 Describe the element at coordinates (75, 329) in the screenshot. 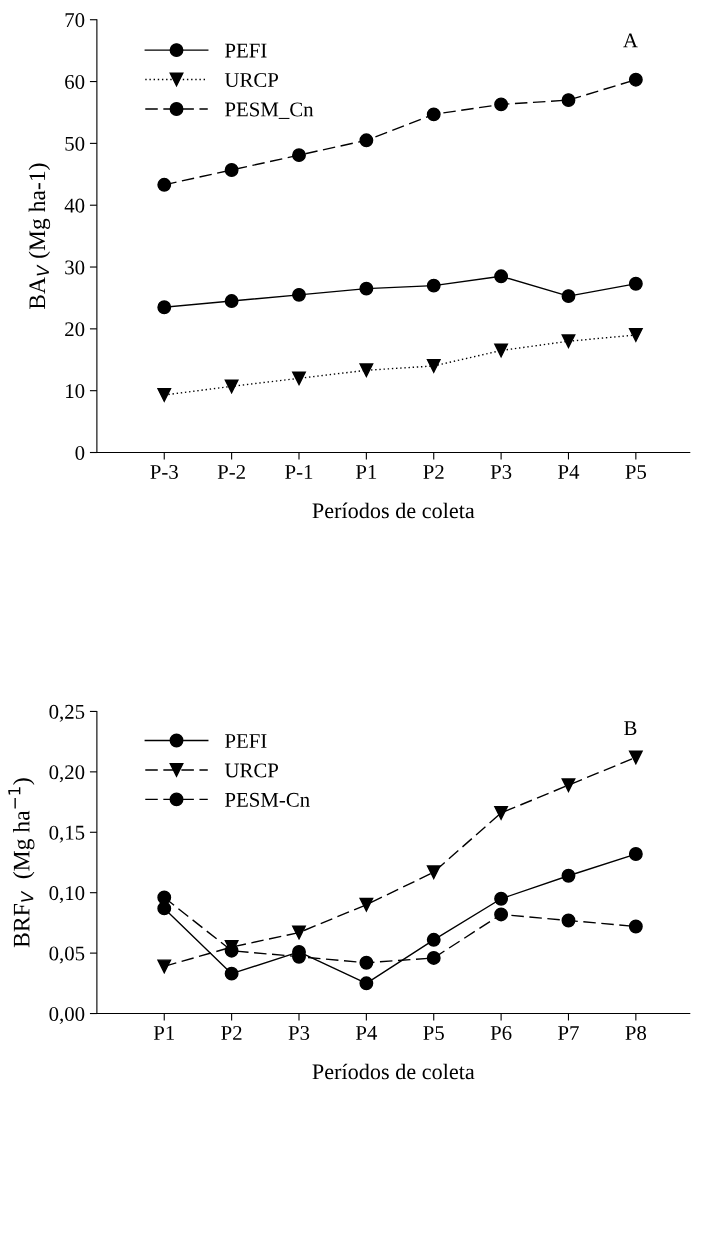

I see `y-tick-label: 20` at that location.